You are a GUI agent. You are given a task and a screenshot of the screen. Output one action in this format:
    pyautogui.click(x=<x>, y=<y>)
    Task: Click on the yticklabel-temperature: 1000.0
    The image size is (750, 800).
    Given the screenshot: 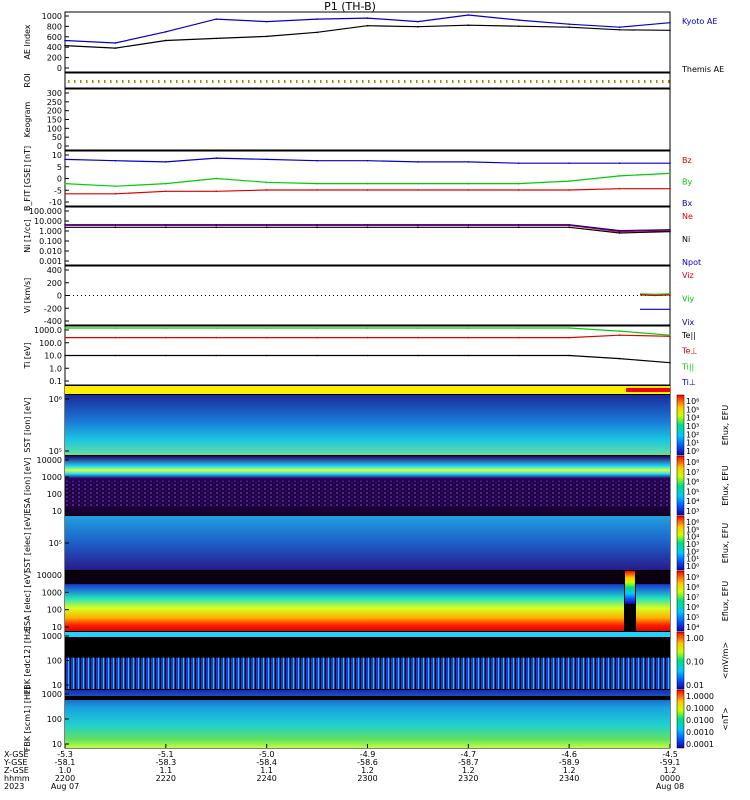 What is the action you would take?
    pyautogui.click(x=48, y=330)
    